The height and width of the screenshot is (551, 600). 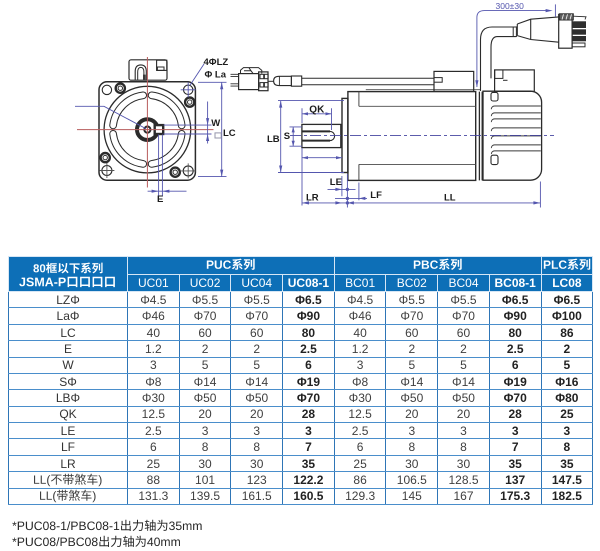 I want to click on svg-text: S, so click(x=287, y=136).